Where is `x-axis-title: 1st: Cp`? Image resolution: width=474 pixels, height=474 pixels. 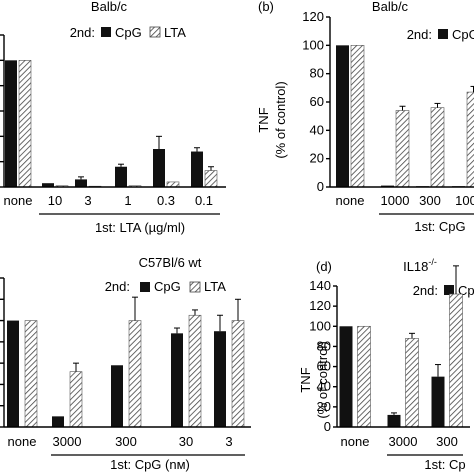
x-axis-title: 1st: Cp is located at coordinates (444, 464).